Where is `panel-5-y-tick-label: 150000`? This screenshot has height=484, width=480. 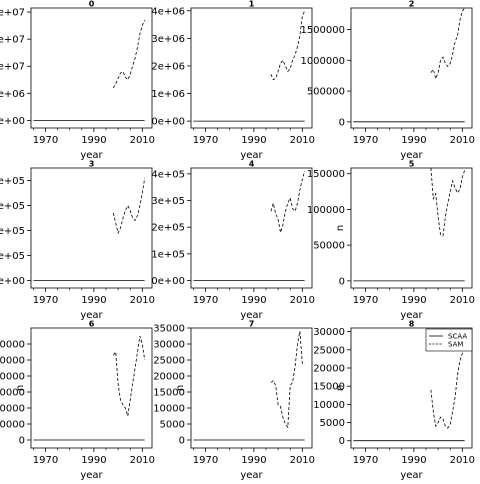 panel-5-y-tick-label: 150000 is located at coordinates (326, 174).